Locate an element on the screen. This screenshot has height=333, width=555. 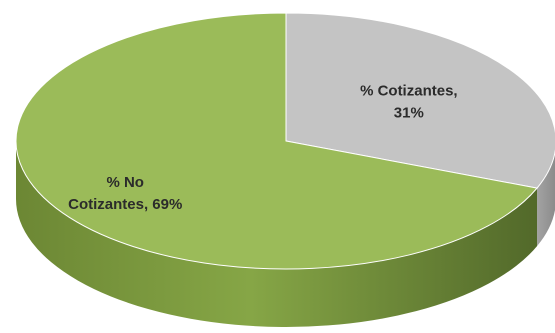
slice-label-0-line-0: % Cotizantes, is located at coordinates (409, 90).